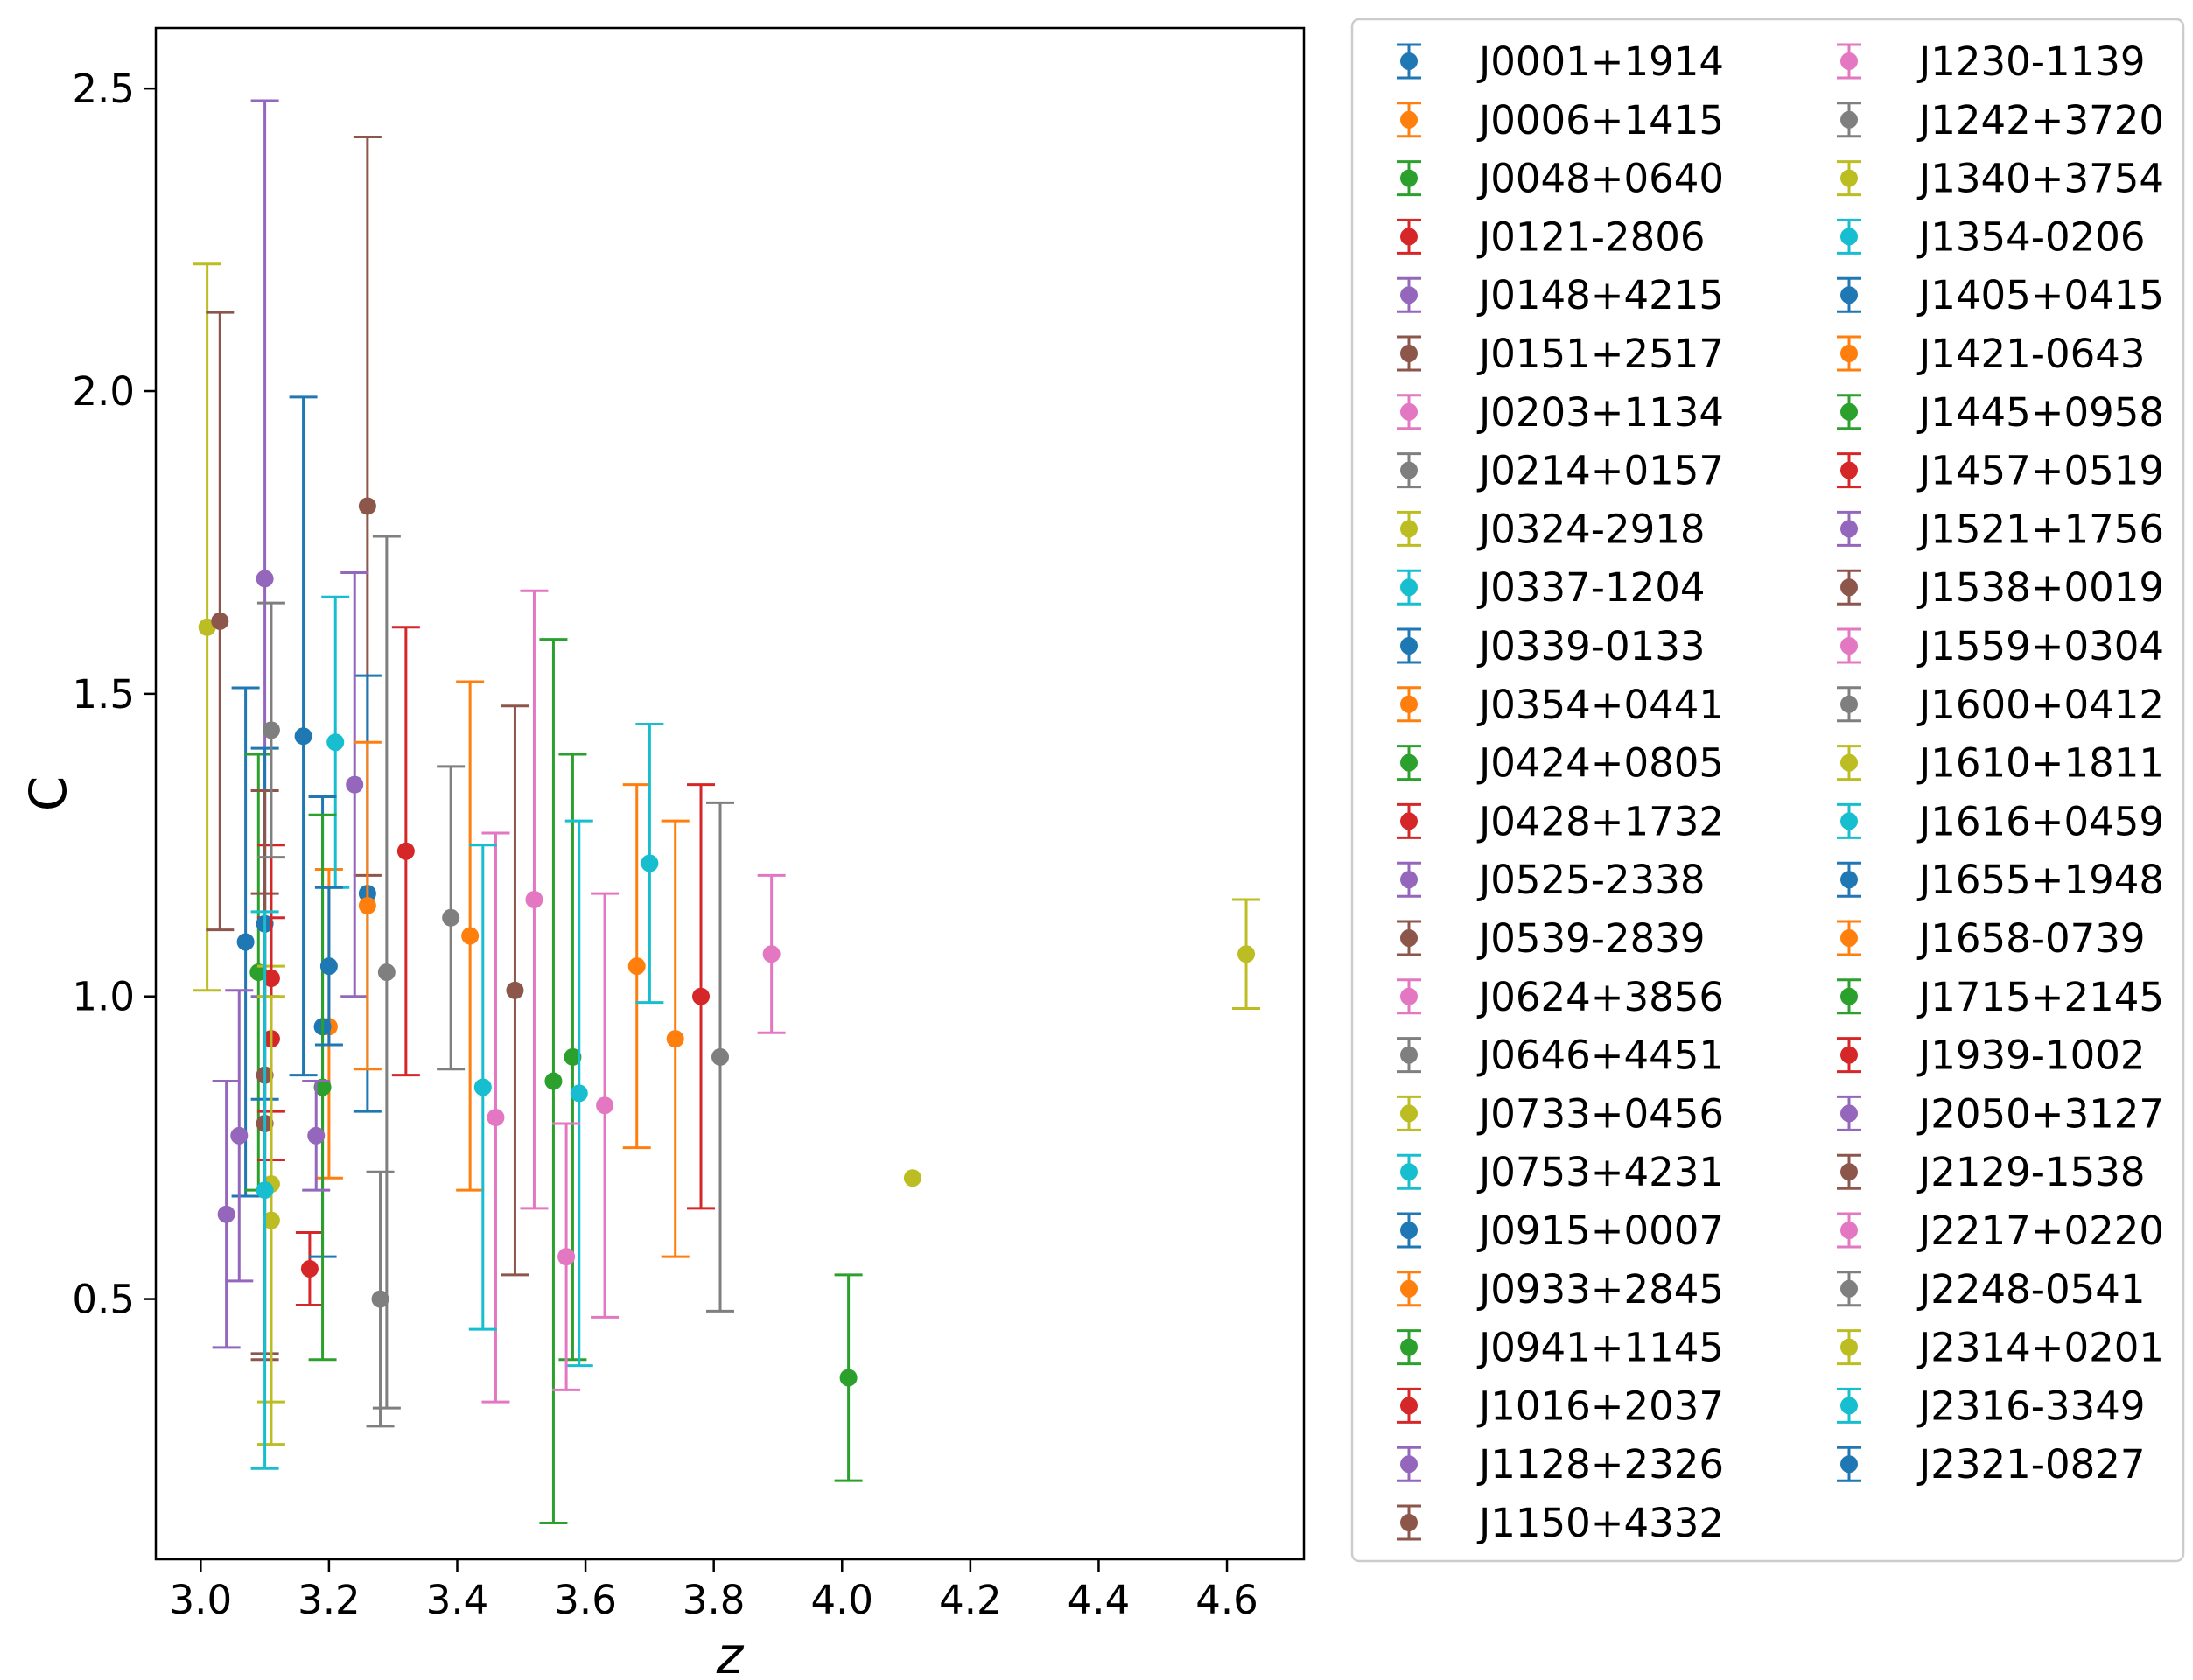 The image size is (2193, 1680). What do you see at coordinates (103, 391) in the screenshot?
I see `y-tick-label: 2.0` at bounding box center [103, 391].